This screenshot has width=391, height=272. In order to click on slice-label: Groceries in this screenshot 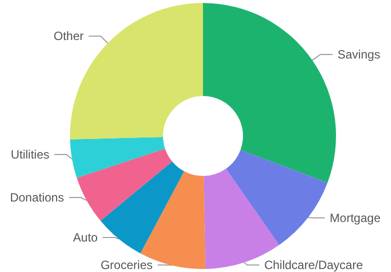, I will do `click(126, 265)`.